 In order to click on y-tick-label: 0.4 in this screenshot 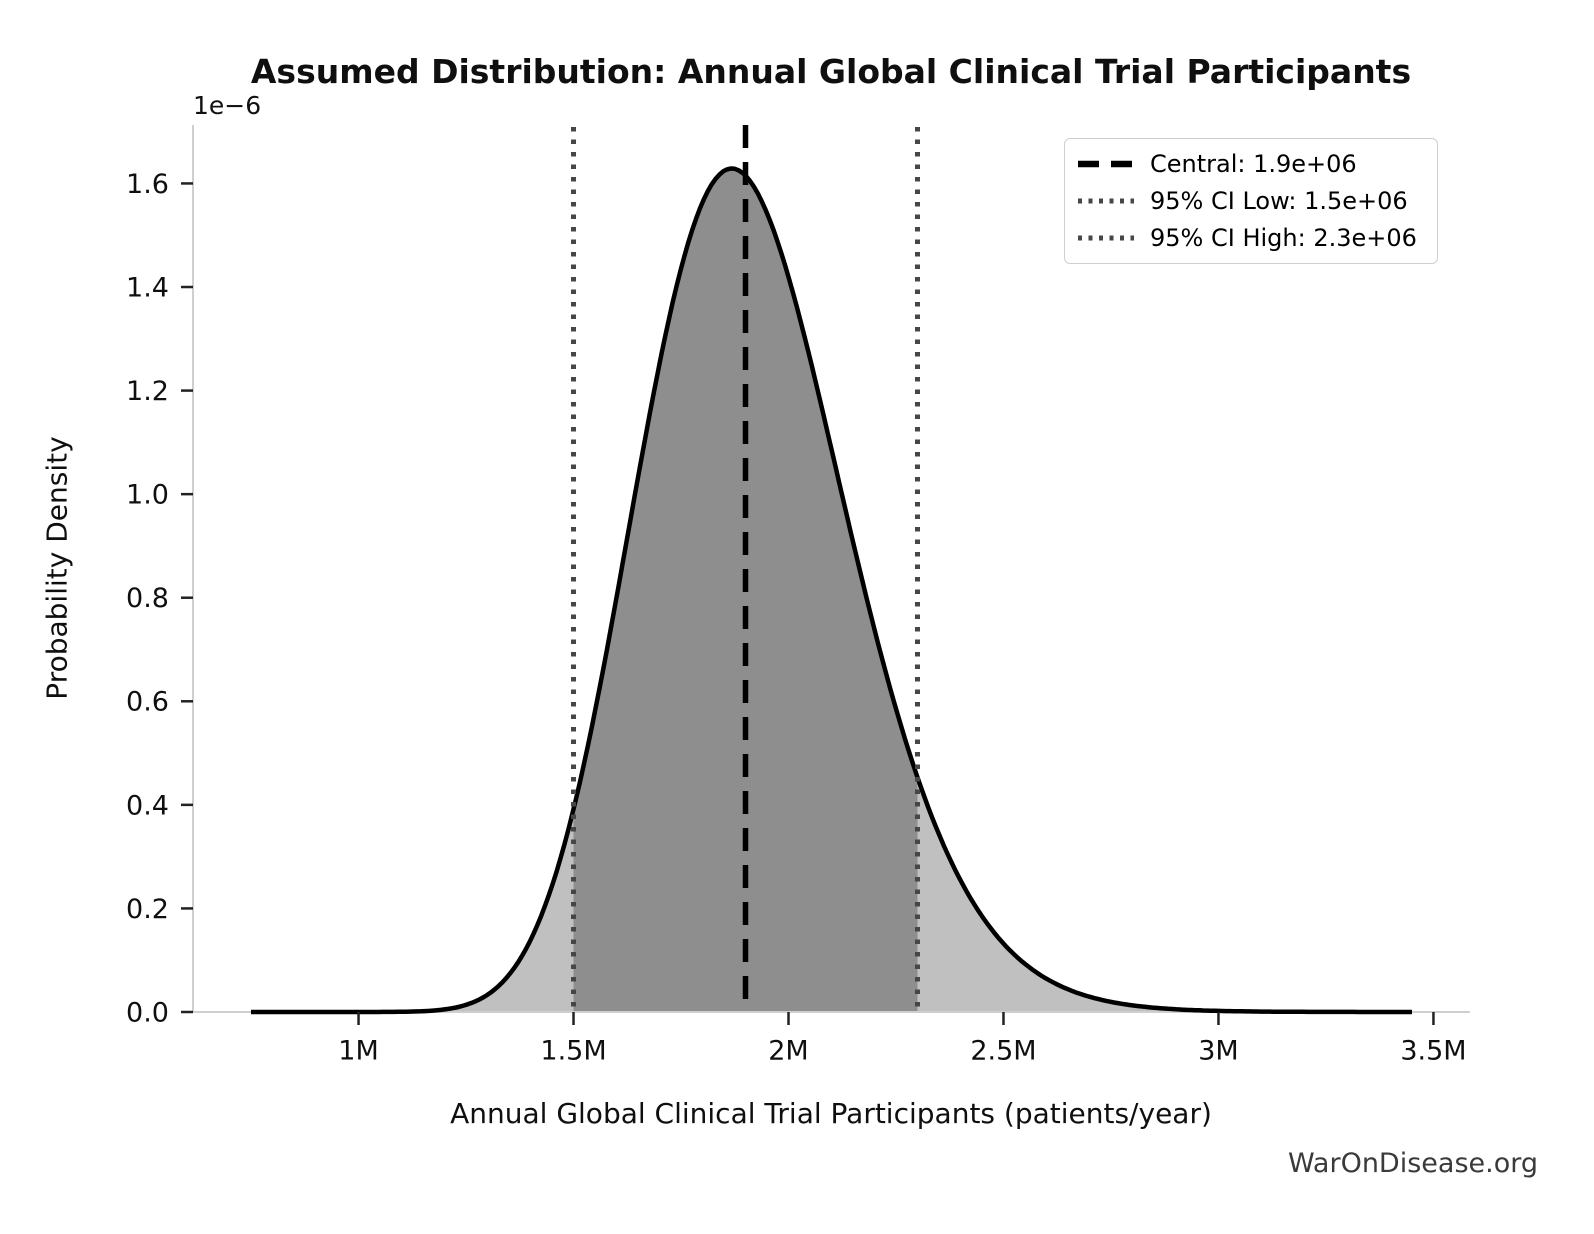, I will do `click(147, 805)`.